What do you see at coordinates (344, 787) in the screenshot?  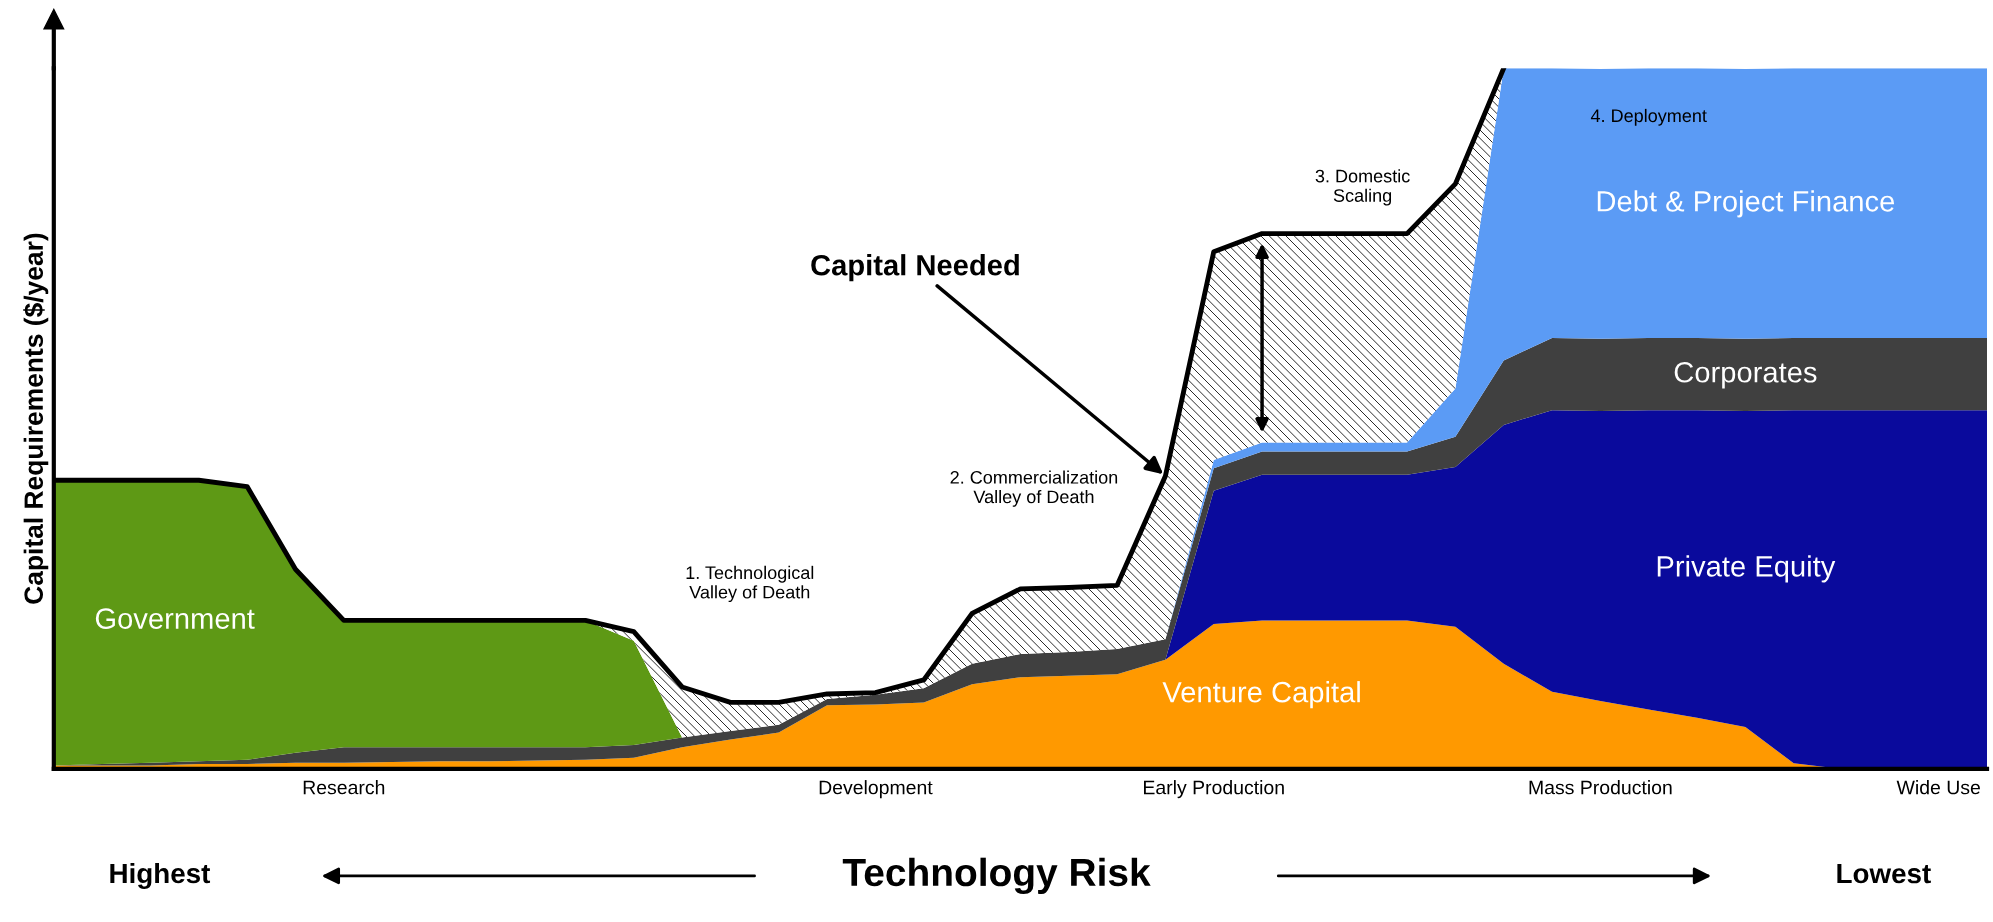 I see `x-tick-label: Research` at bounding box center [344, 787].